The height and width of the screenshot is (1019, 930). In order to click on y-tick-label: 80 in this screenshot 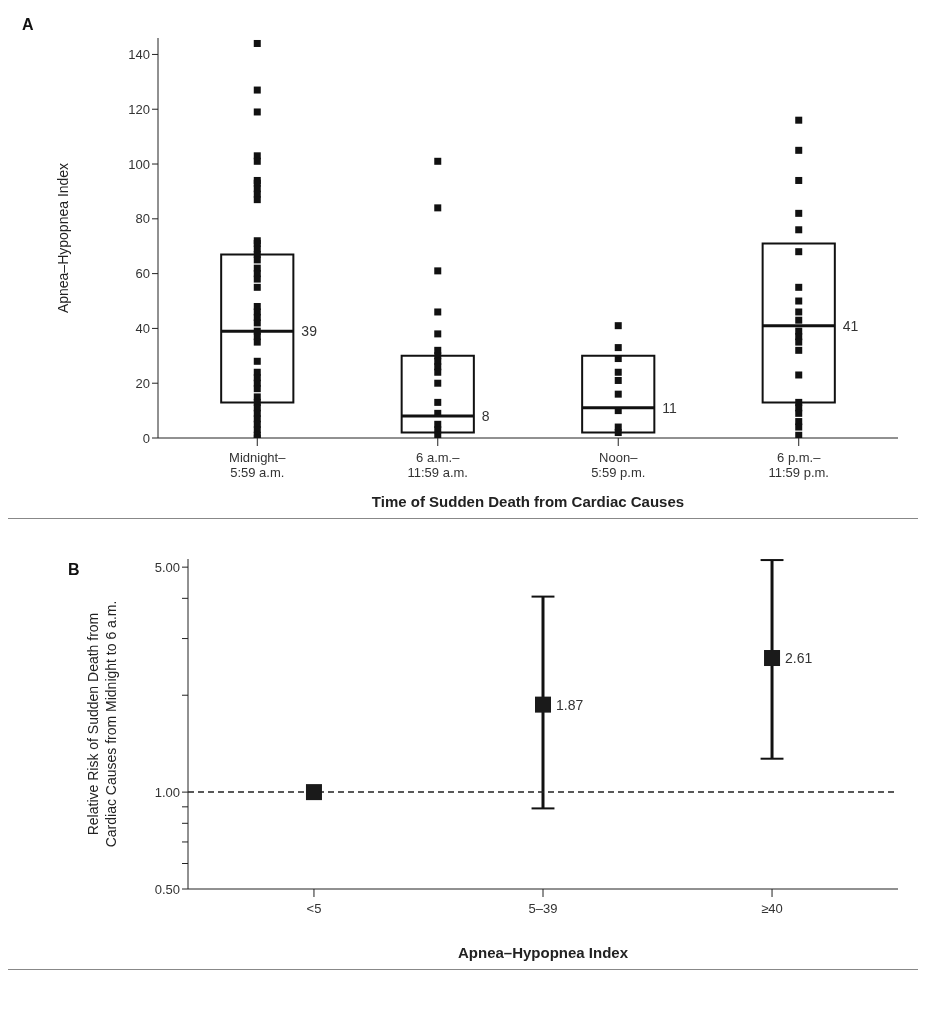, I will do `click(142, 219)`.